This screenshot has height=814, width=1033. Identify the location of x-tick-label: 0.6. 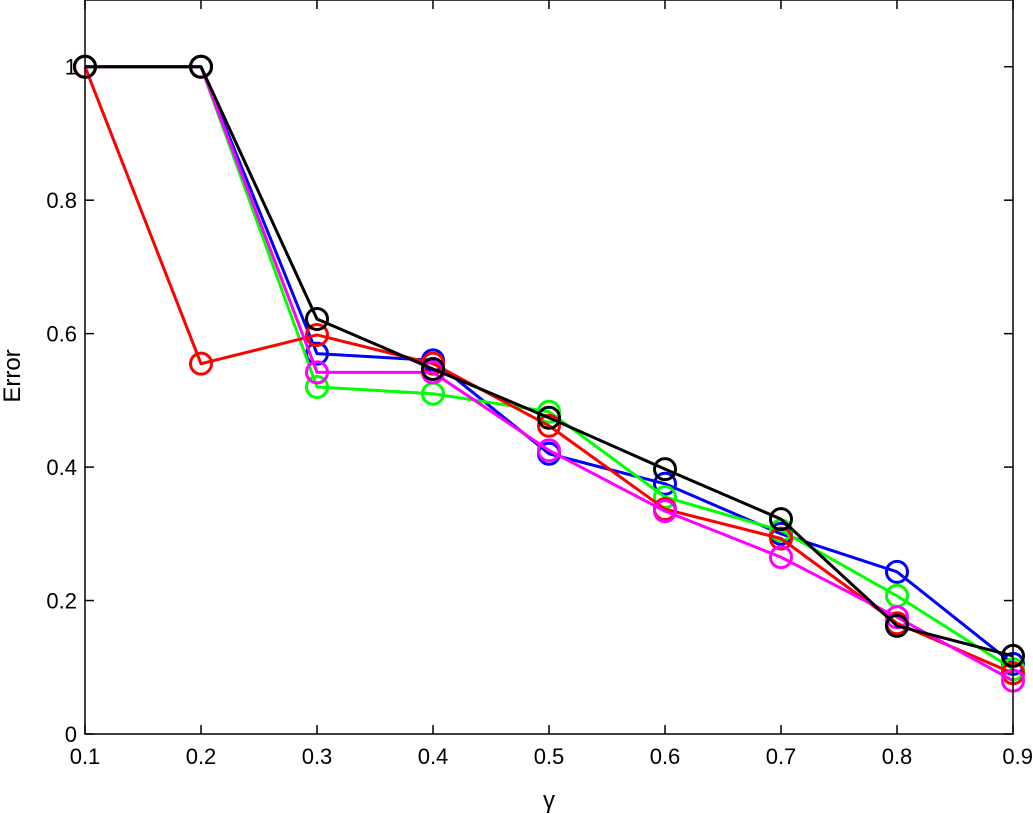
(665, 756).